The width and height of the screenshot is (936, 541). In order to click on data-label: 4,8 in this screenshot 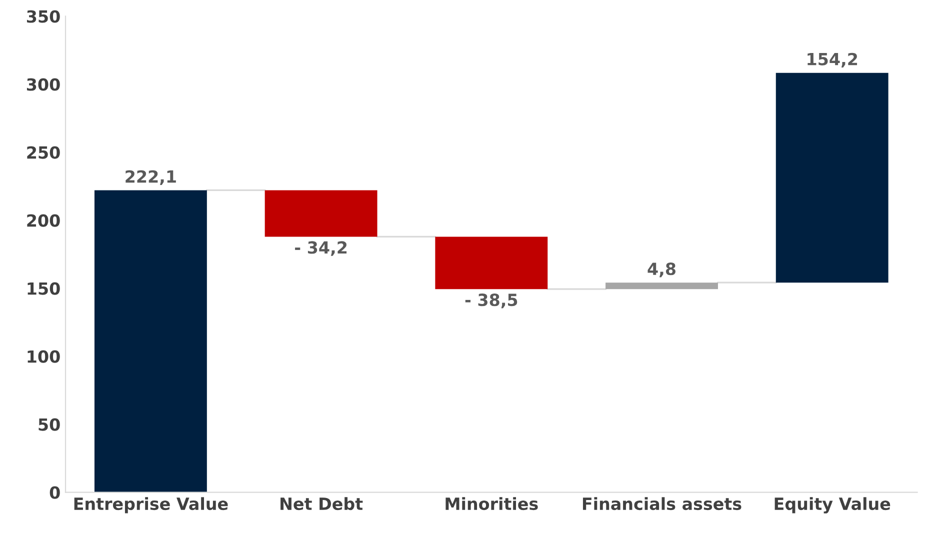, I will do `click(662, 270)`.